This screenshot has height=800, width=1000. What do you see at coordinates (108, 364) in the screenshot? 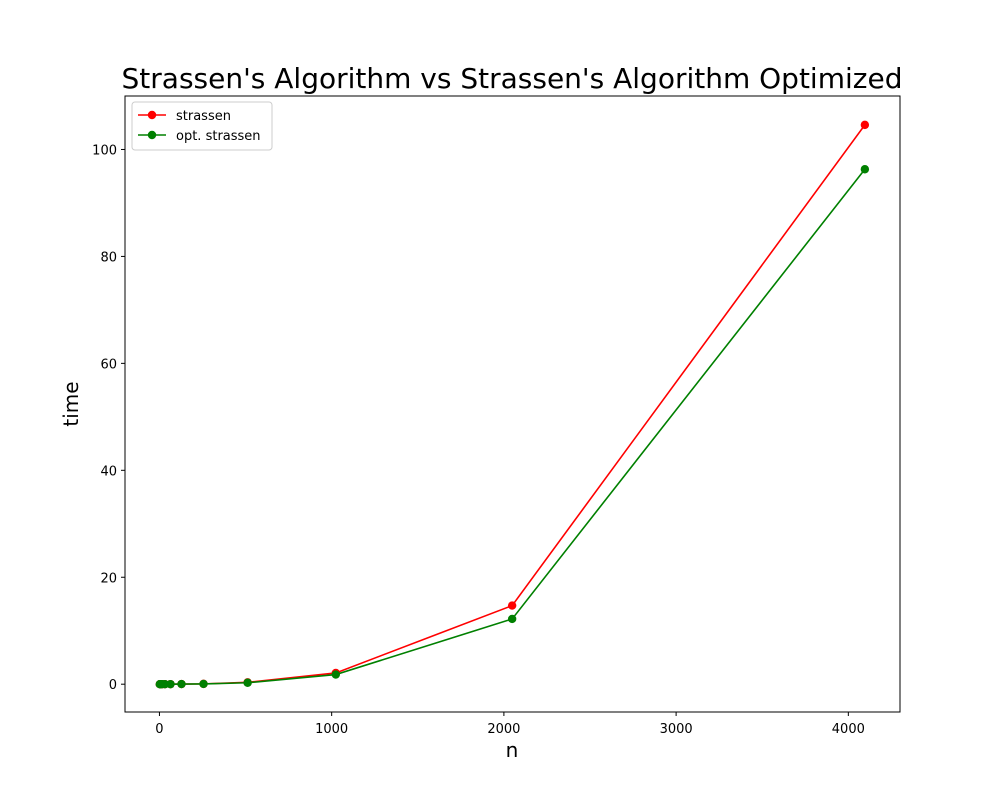
I see `y-tick-label: 60` at bounding box center [108, 364].